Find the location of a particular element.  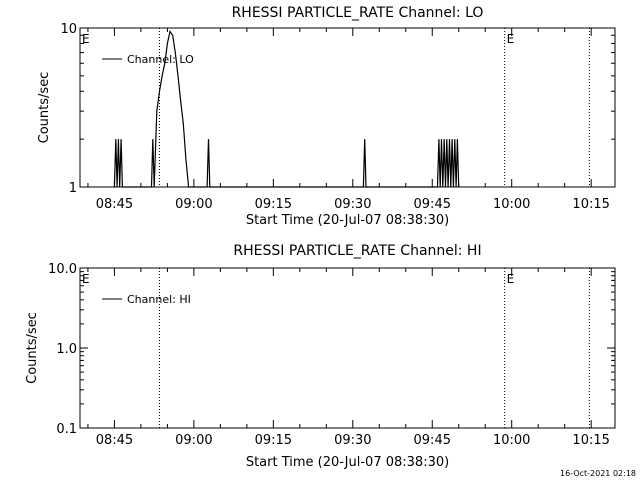

legend-label: Channel: LO is located at coordinates (160, 59).